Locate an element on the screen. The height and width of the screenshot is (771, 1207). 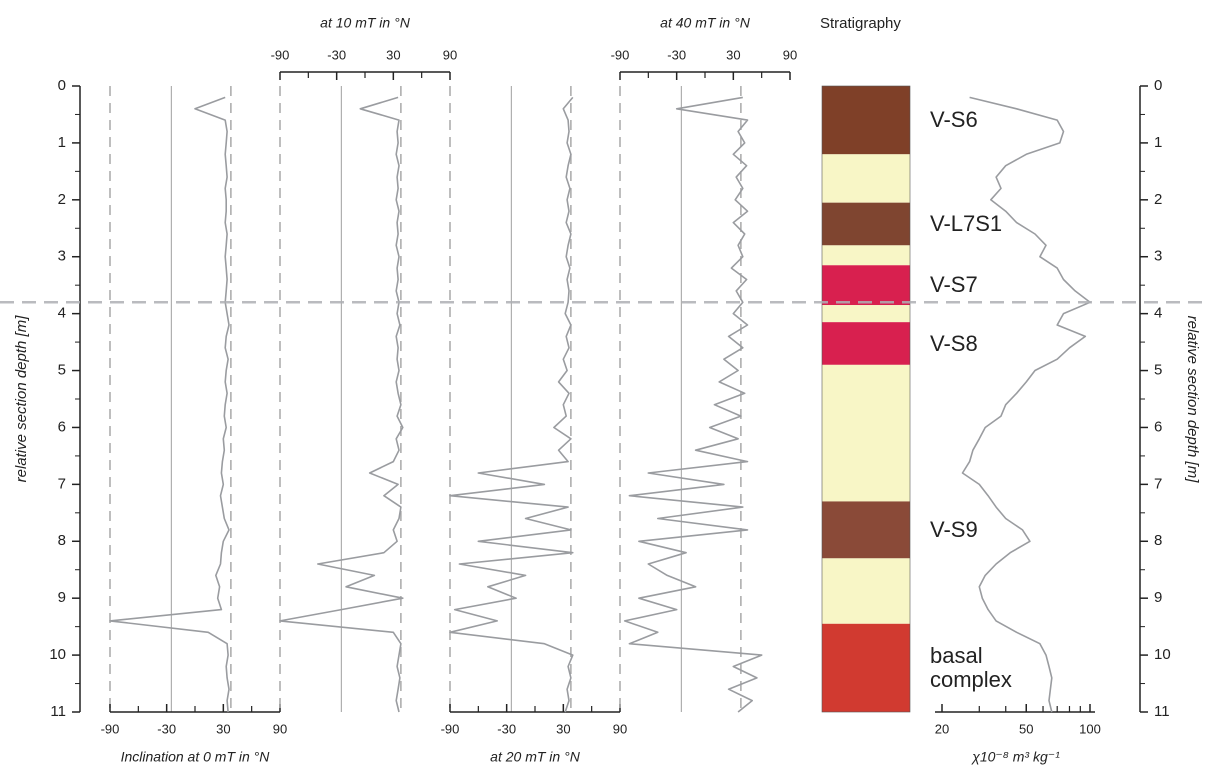
strat-label: basal complex is located at coordinates (971, 667).